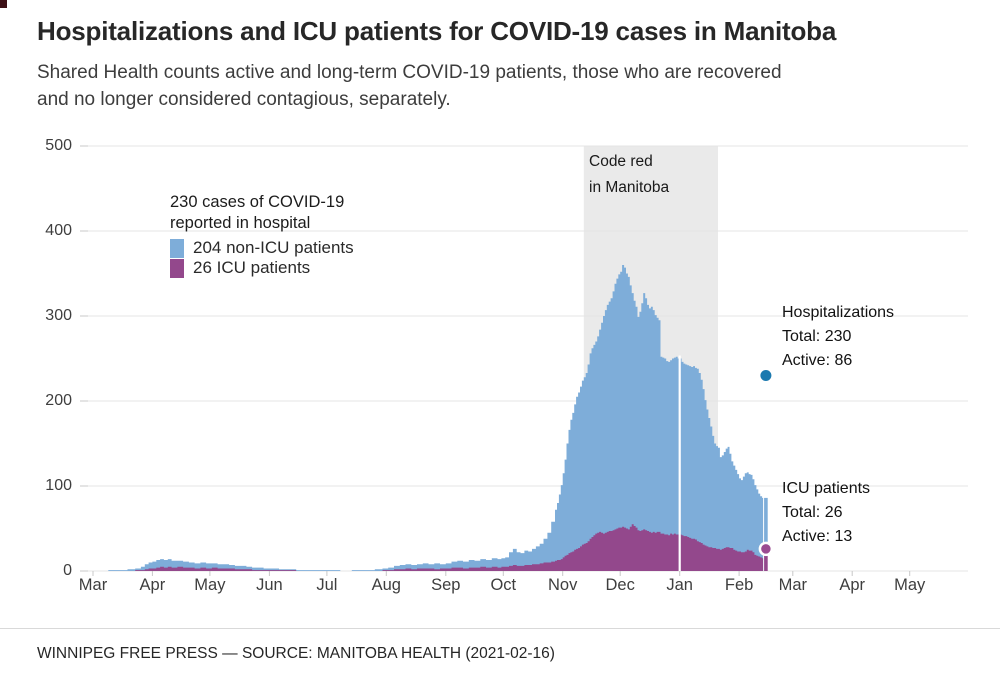 This screenshot has width=1000, height=692. What do you see at coordinates (838, 312) in the screenshot?
I see `hospitalizations-annotation-title: Hospitalizations` at bounding box center [838, 312].